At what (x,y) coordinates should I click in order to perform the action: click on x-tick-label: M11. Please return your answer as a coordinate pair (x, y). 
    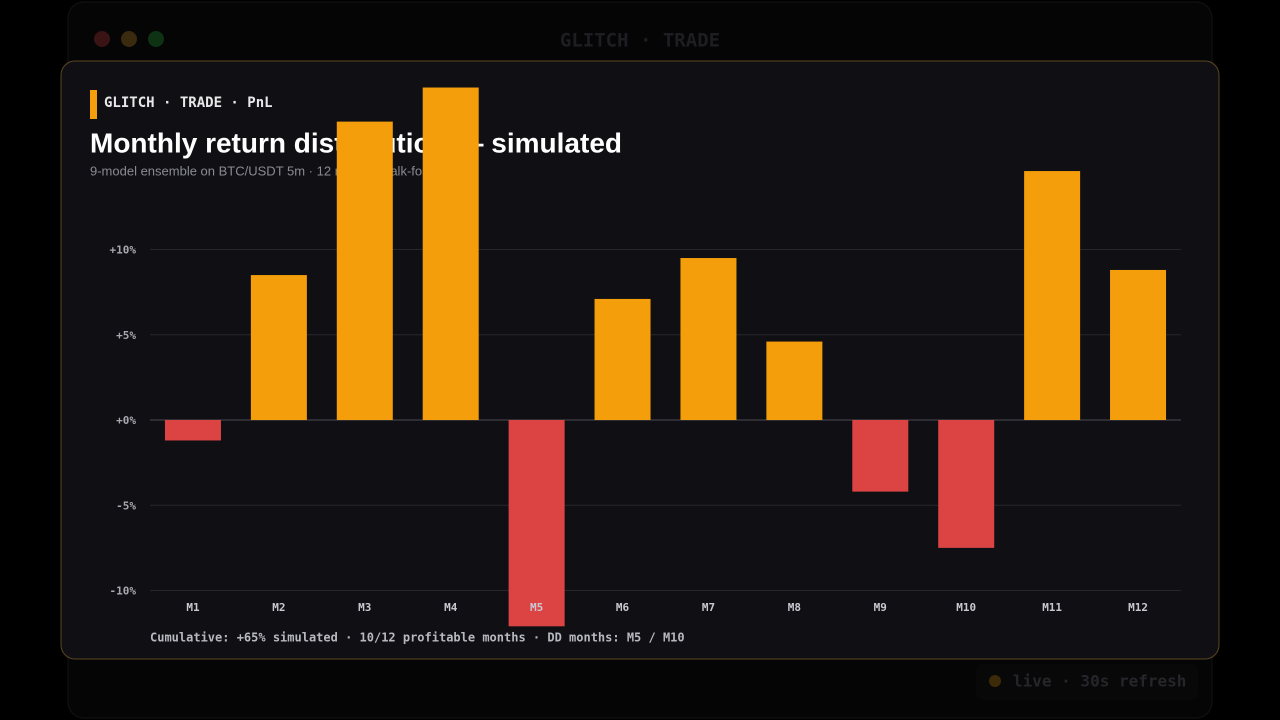
    Looking at the image, I should click on (1052, 607).